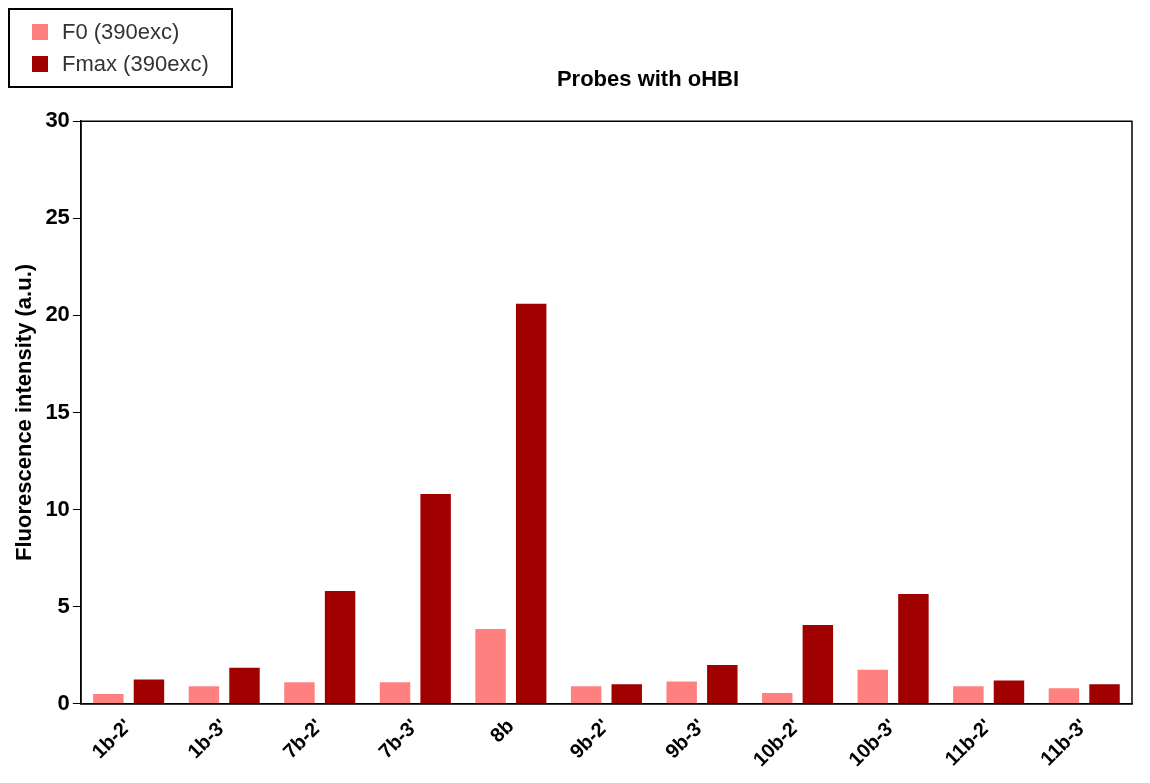  Describe the element at coordinates (63, 605) in the screenshot. I see `y-tick-label: 5` at that location.